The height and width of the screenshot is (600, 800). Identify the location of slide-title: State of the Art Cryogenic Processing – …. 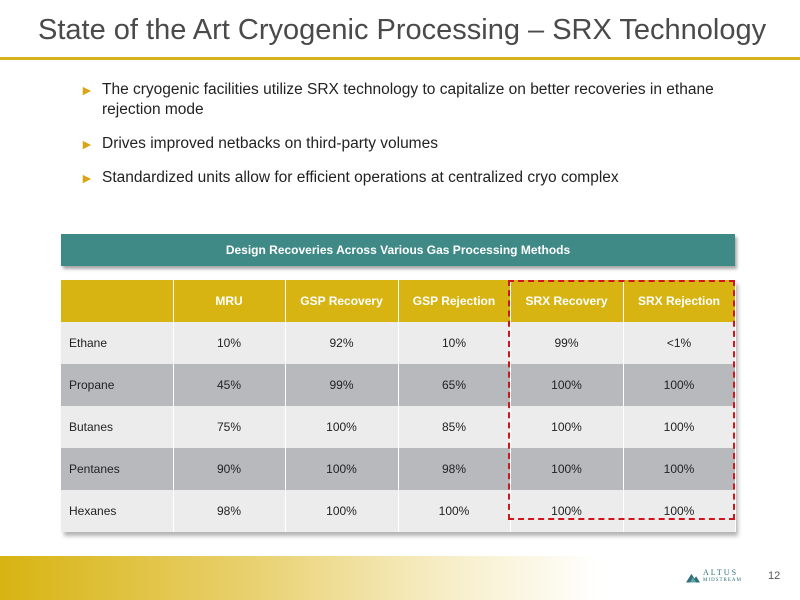
(402, 30).